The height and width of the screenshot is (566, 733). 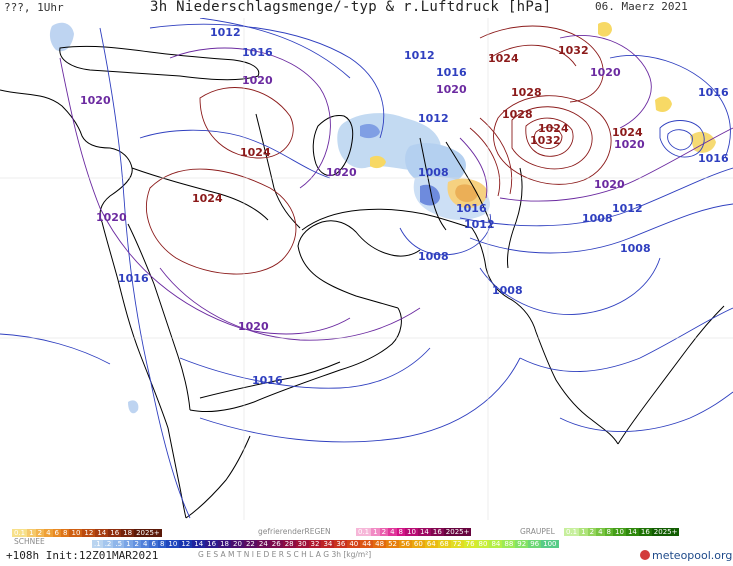 I want to click on legend-swatch: .1, so click(x=97, y=544).